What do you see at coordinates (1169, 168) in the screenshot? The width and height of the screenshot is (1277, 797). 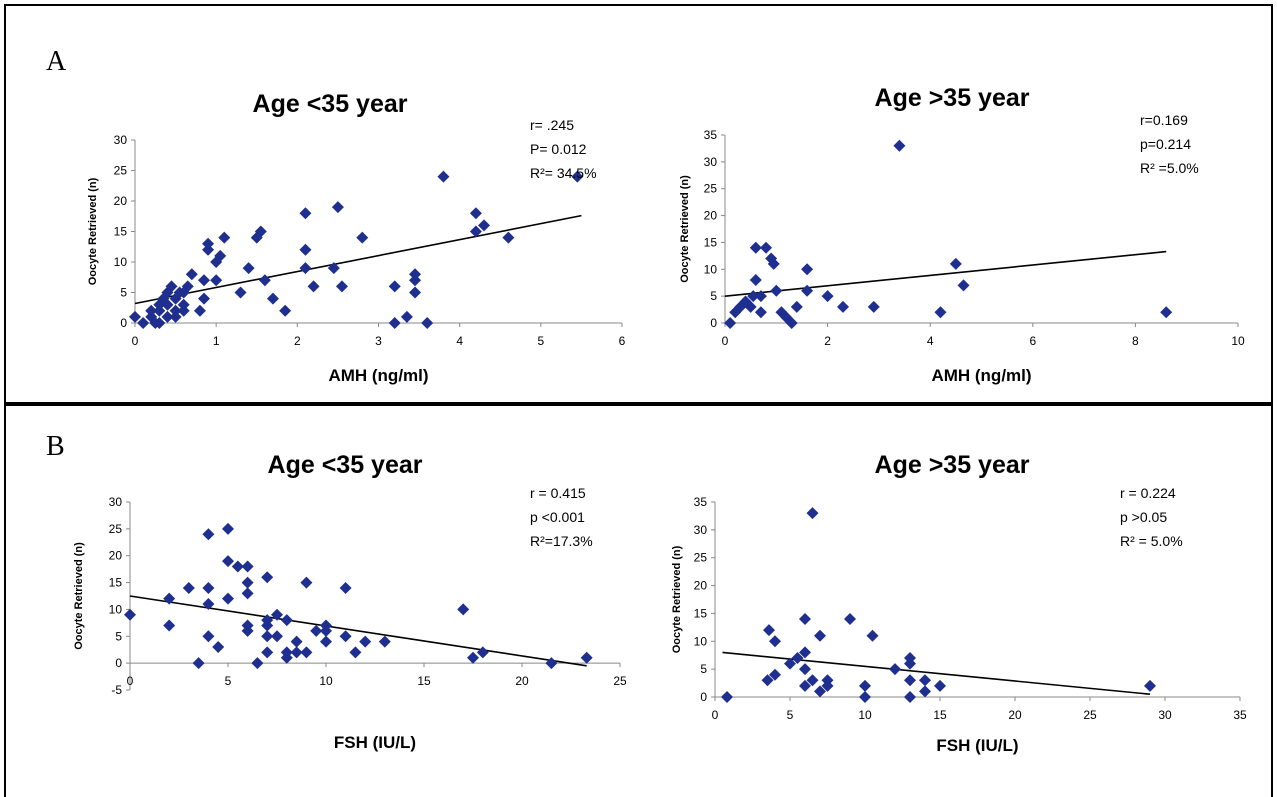 I see `stat-label: R² =5.0%` at bounding box center [1169, 168].